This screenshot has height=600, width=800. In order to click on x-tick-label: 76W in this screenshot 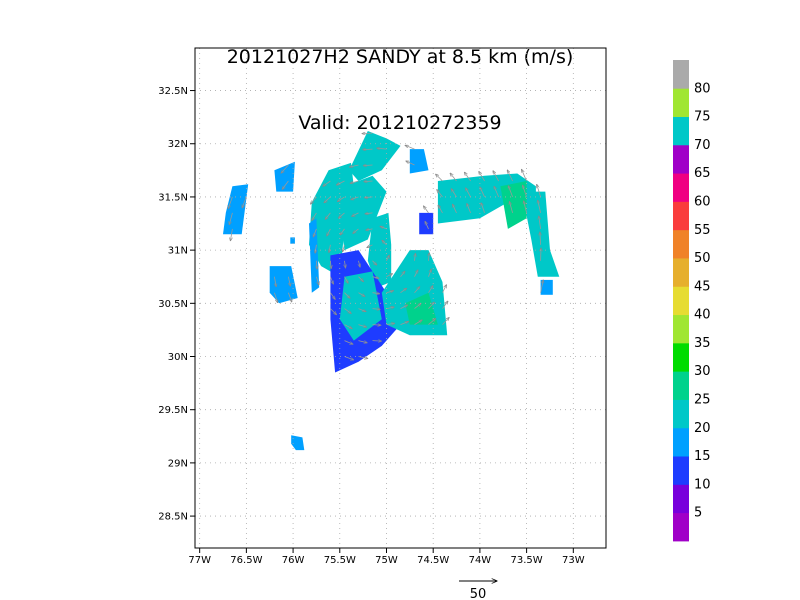, I will do `click(293, 560)`.